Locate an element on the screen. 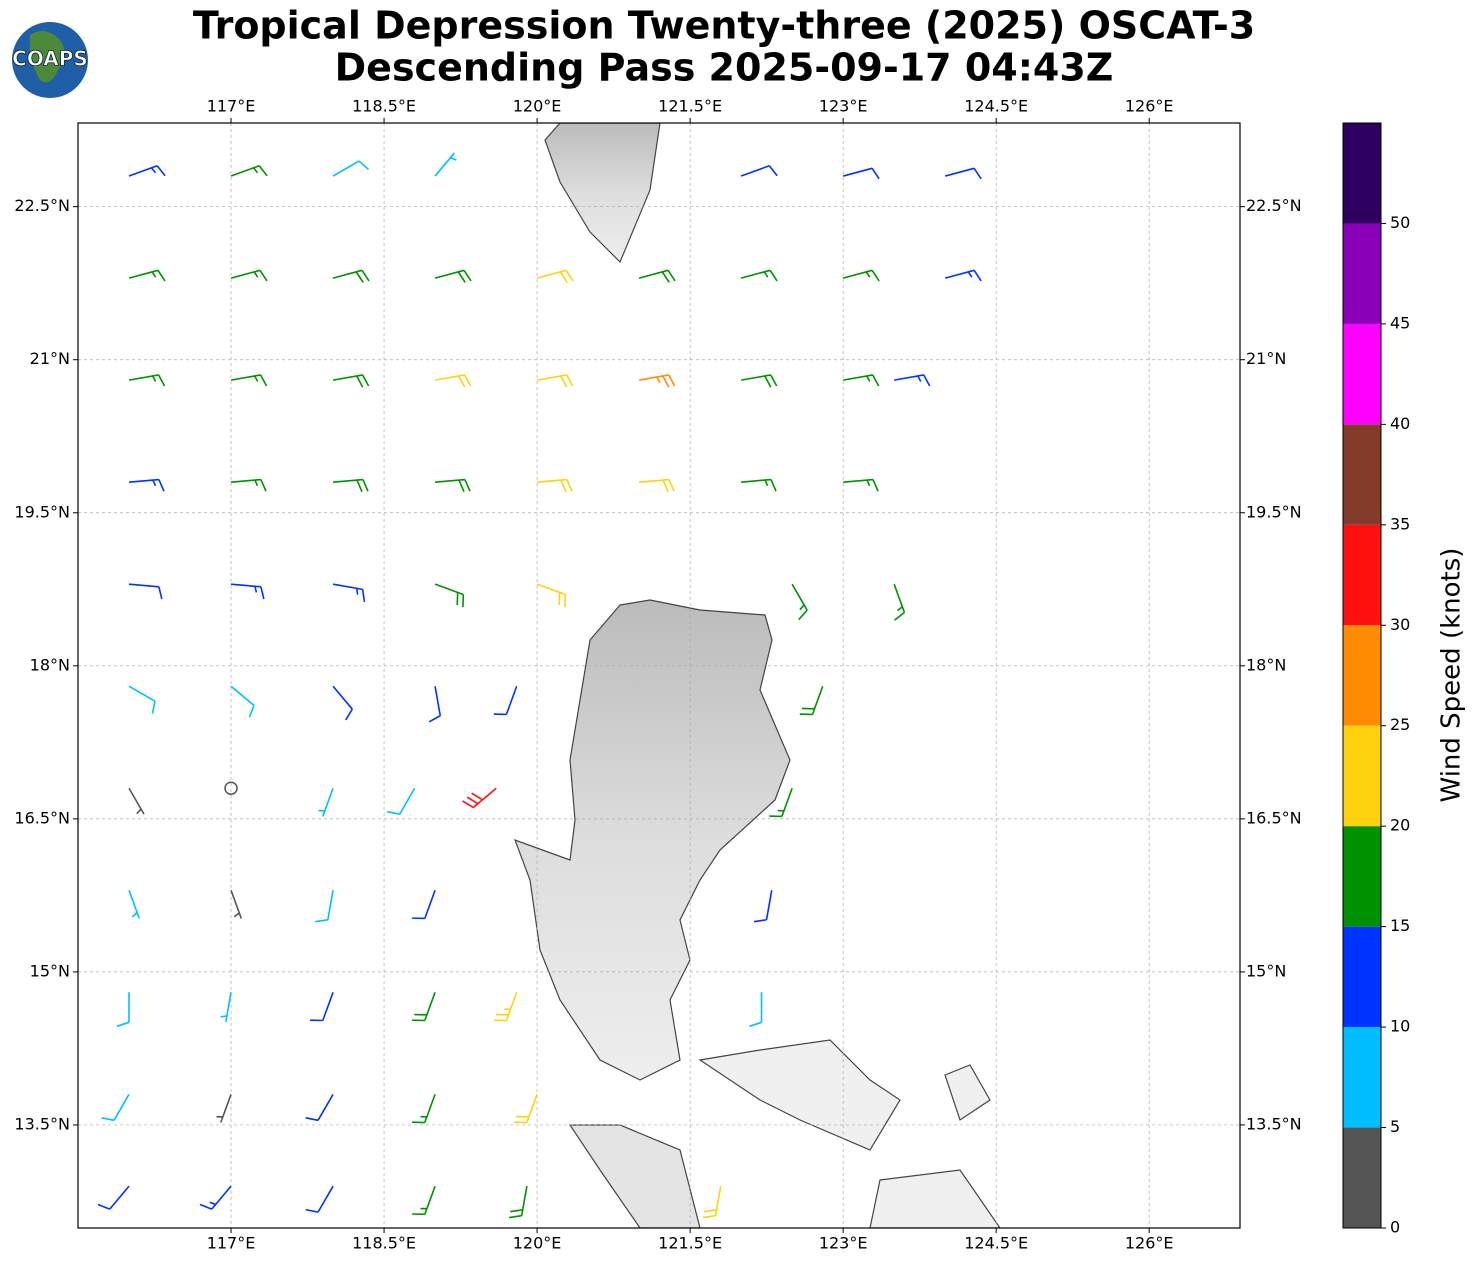 The height and width of the screenshot is (1268, 1480). x-tick-label-top: 120°E is located at coordinates (537, 106).